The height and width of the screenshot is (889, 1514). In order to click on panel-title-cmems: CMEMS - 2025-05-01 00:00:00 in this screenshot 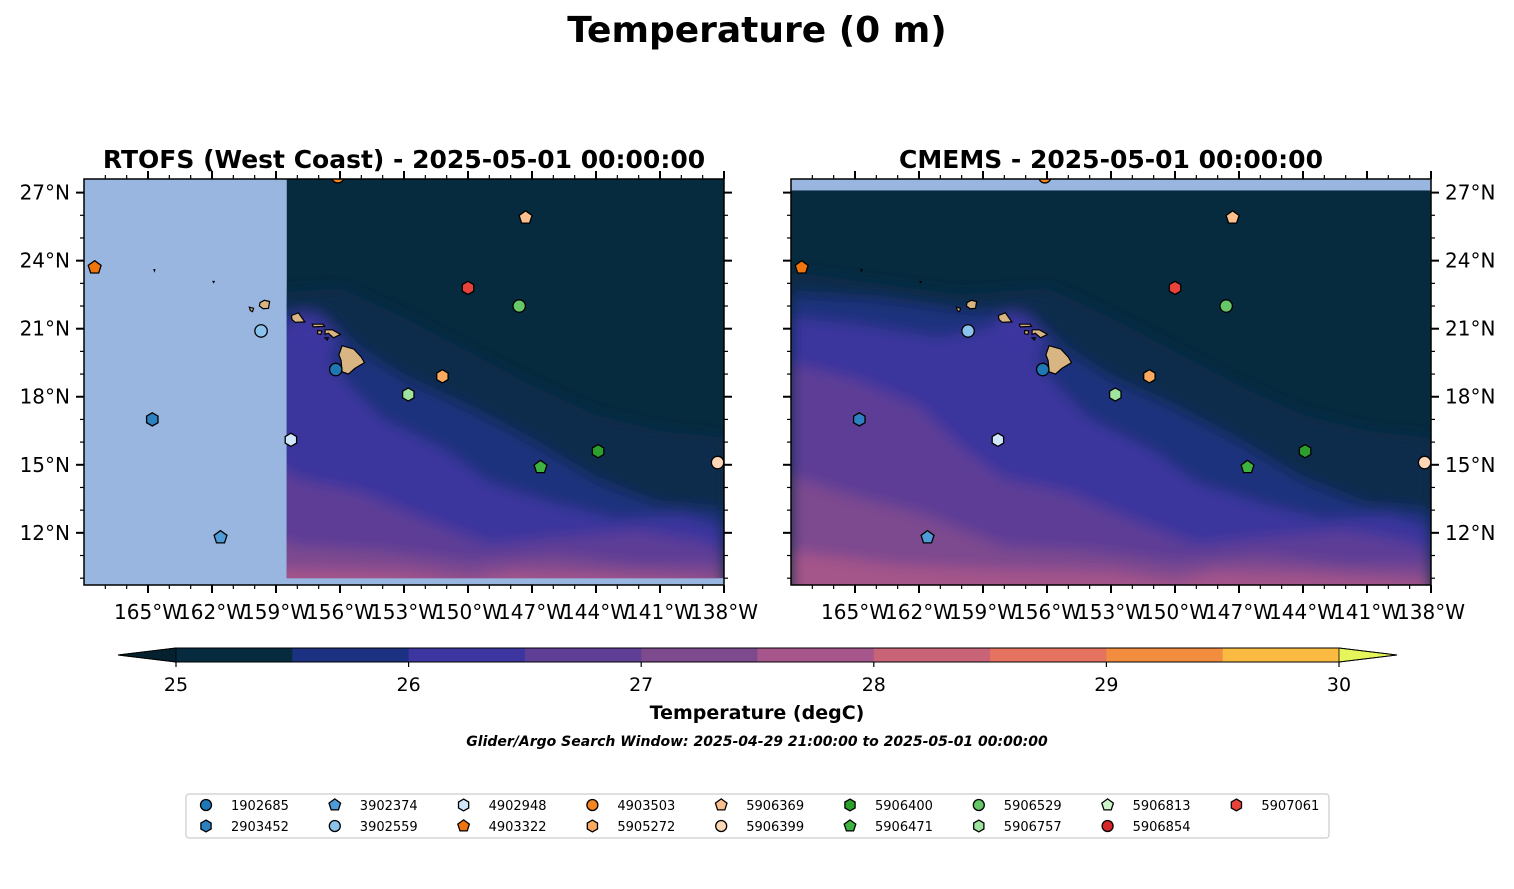, I will do `click(1111, 159)`.